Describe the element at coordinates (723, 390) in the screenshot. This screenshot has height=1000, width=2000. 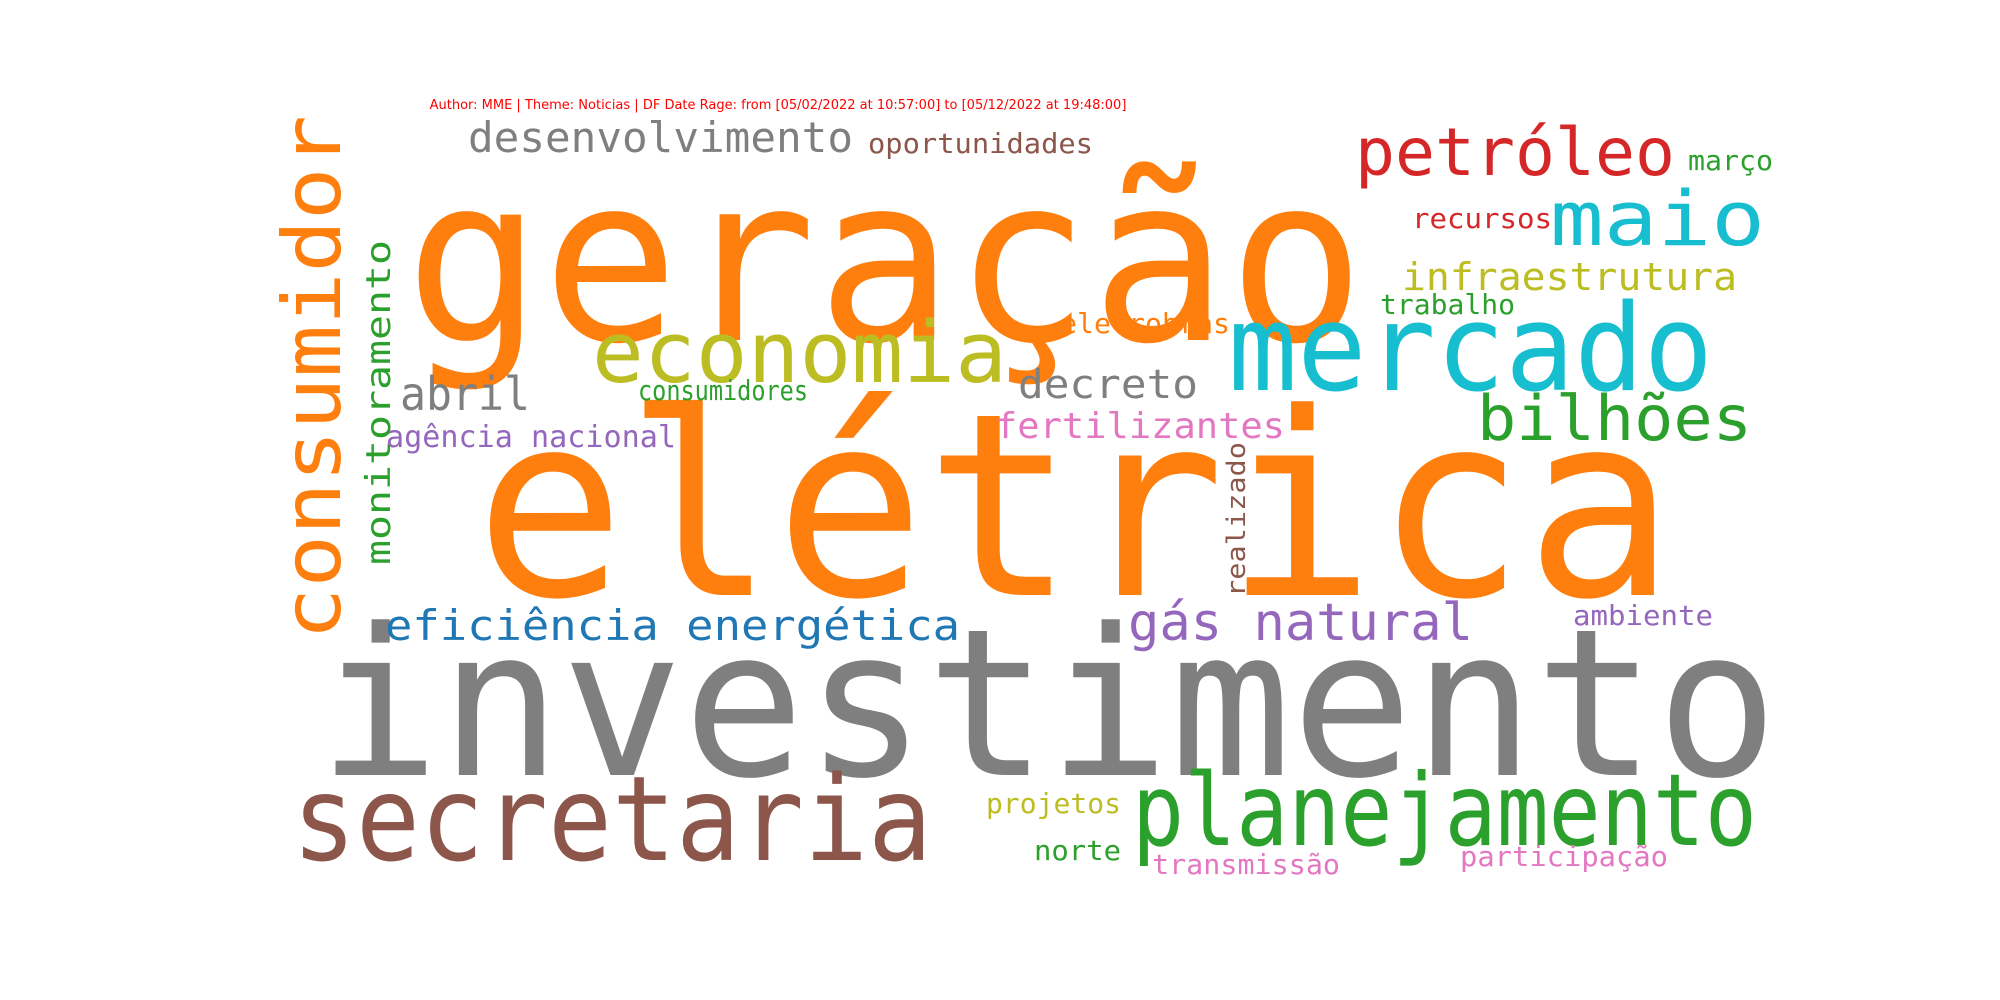
I see `word-consumidores: consumidores` at that location.